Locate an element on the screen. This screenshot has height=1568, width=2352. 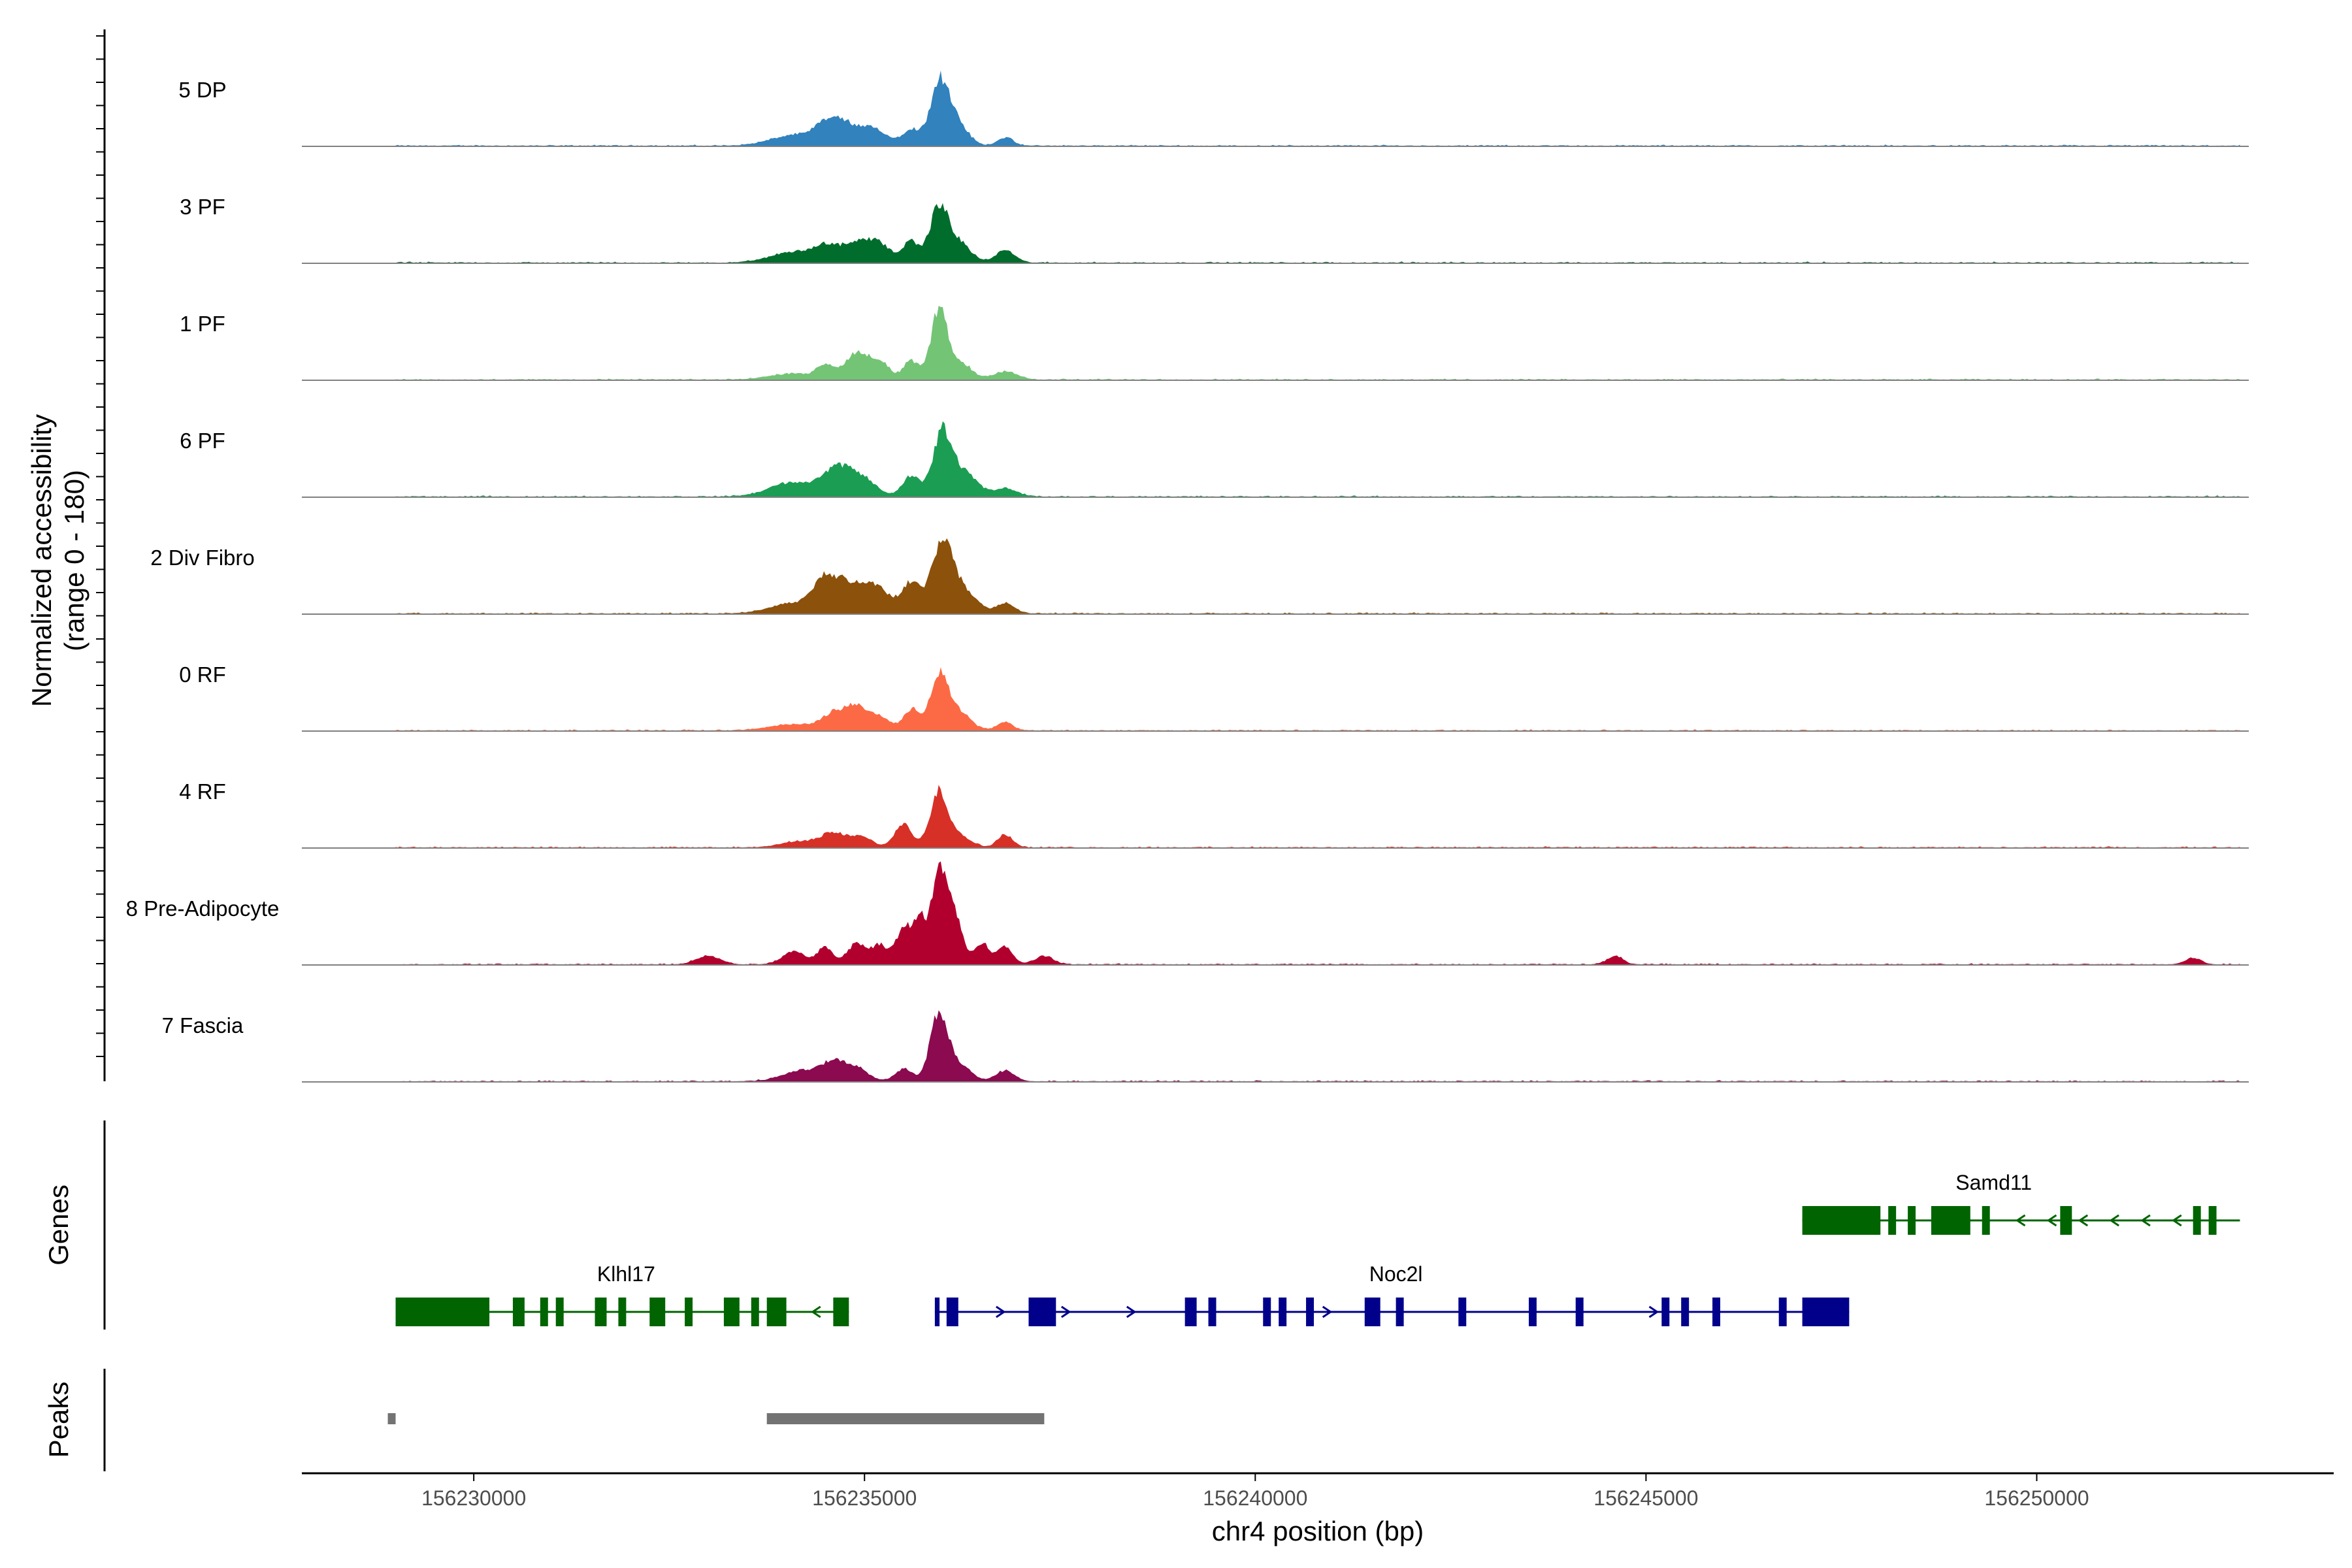
y-axis-range-label: (range 0 - 180) is located at coordinates (74, 560).